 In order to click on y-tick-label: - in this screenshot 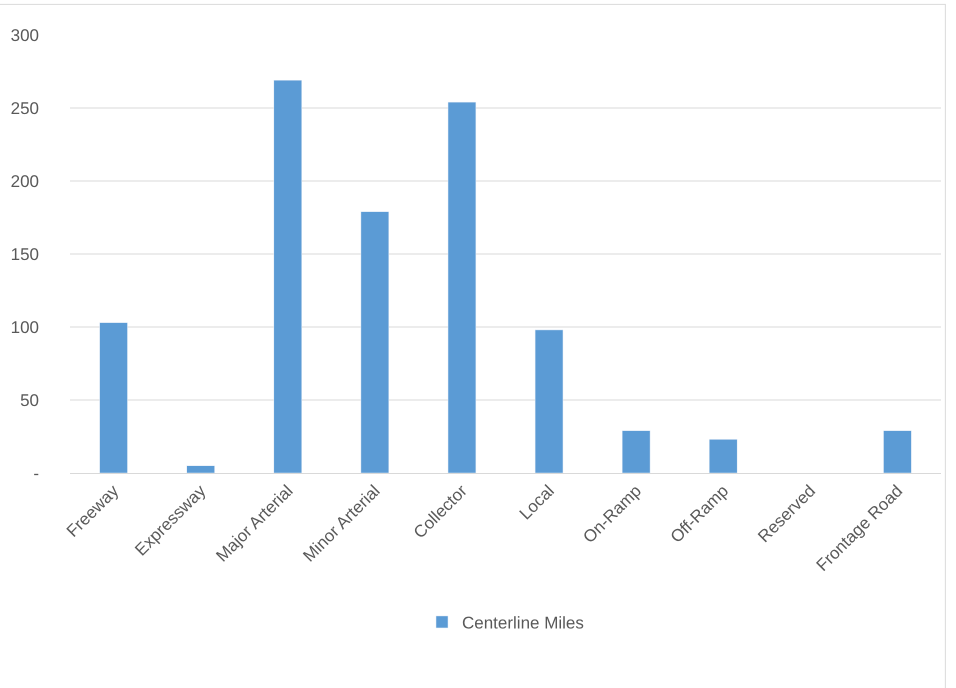, I will do `click(36, 473)`.